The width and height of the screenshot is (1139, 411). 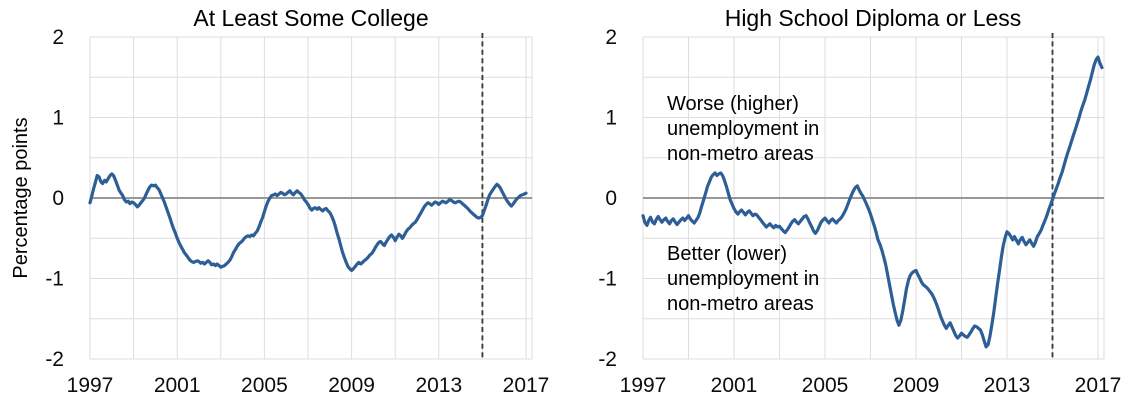 What do you see at coordinates (740, 304) in the screenshot?
I see `annotation-better-line-3: non-metro areas` at bounding box center [740, 304].